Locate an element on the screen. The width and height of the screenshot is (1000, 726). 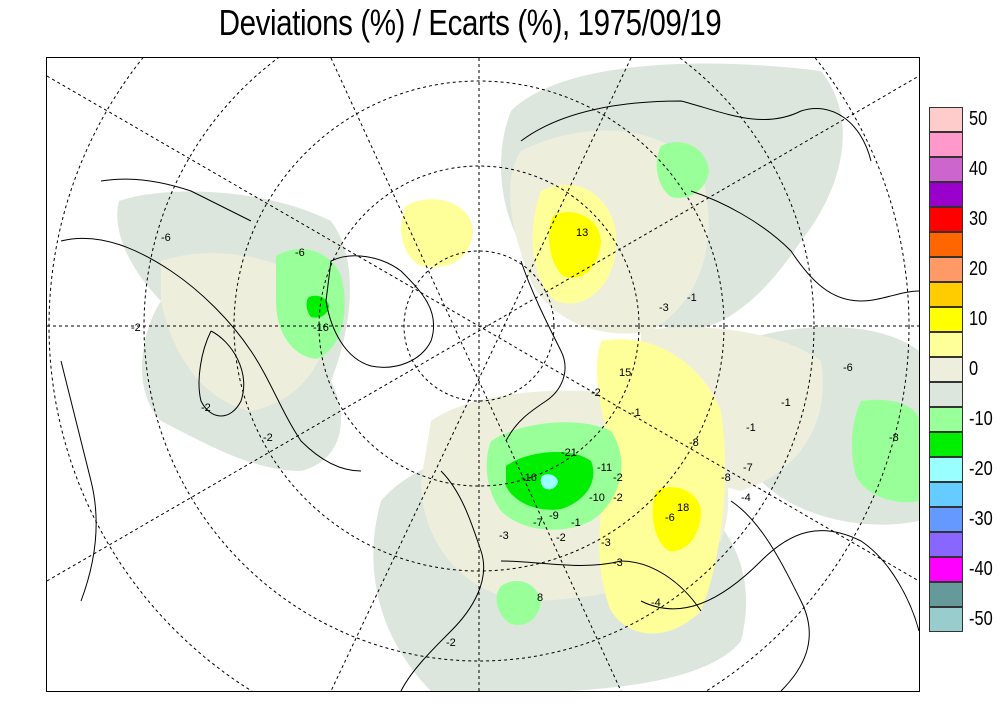
field-cyan-europe is located at coordinates (549, 482).